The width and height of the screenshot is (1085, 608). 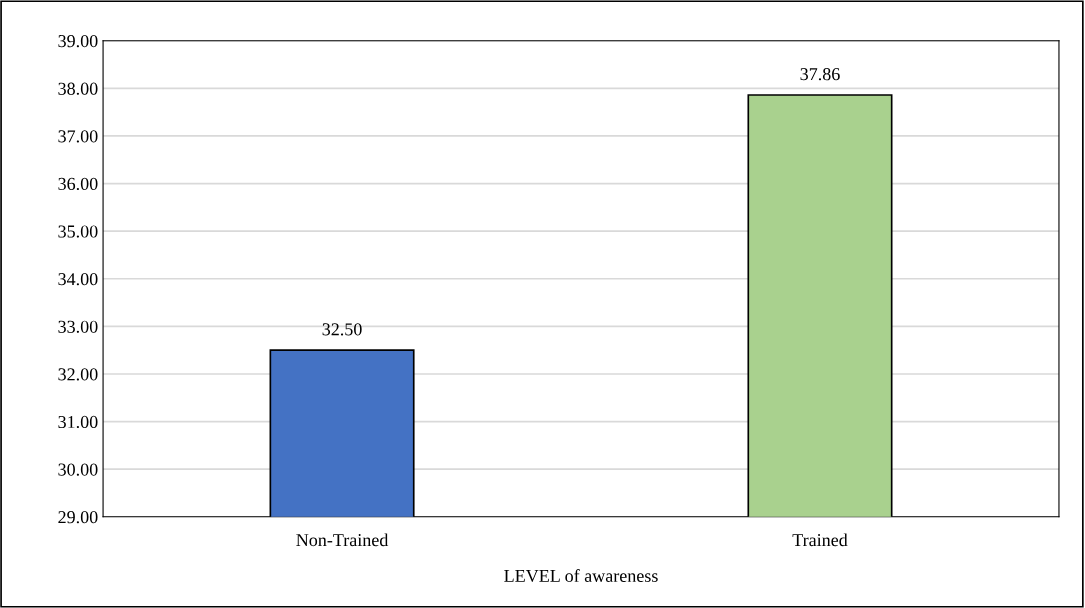 What do you see at coordinates (78, 88) in the screenshot?
I see `y-tick-label: 38.00` at bounding box center [78, 88].